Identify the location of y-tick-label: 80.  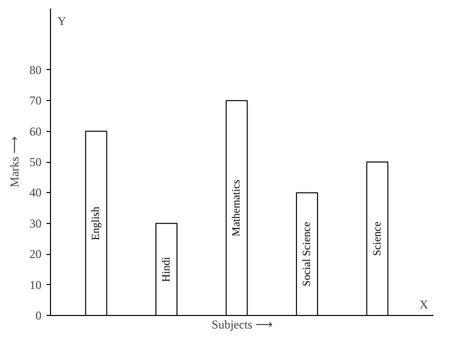
(36, 69).